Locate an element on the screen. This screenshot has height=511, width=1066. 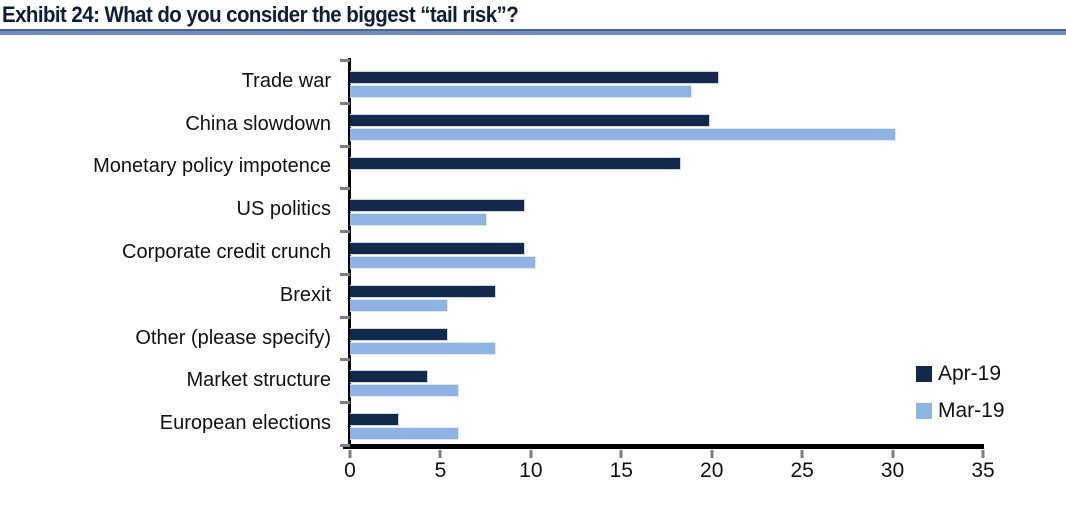
category-label: Brexit is located at coordinates (305, 294).